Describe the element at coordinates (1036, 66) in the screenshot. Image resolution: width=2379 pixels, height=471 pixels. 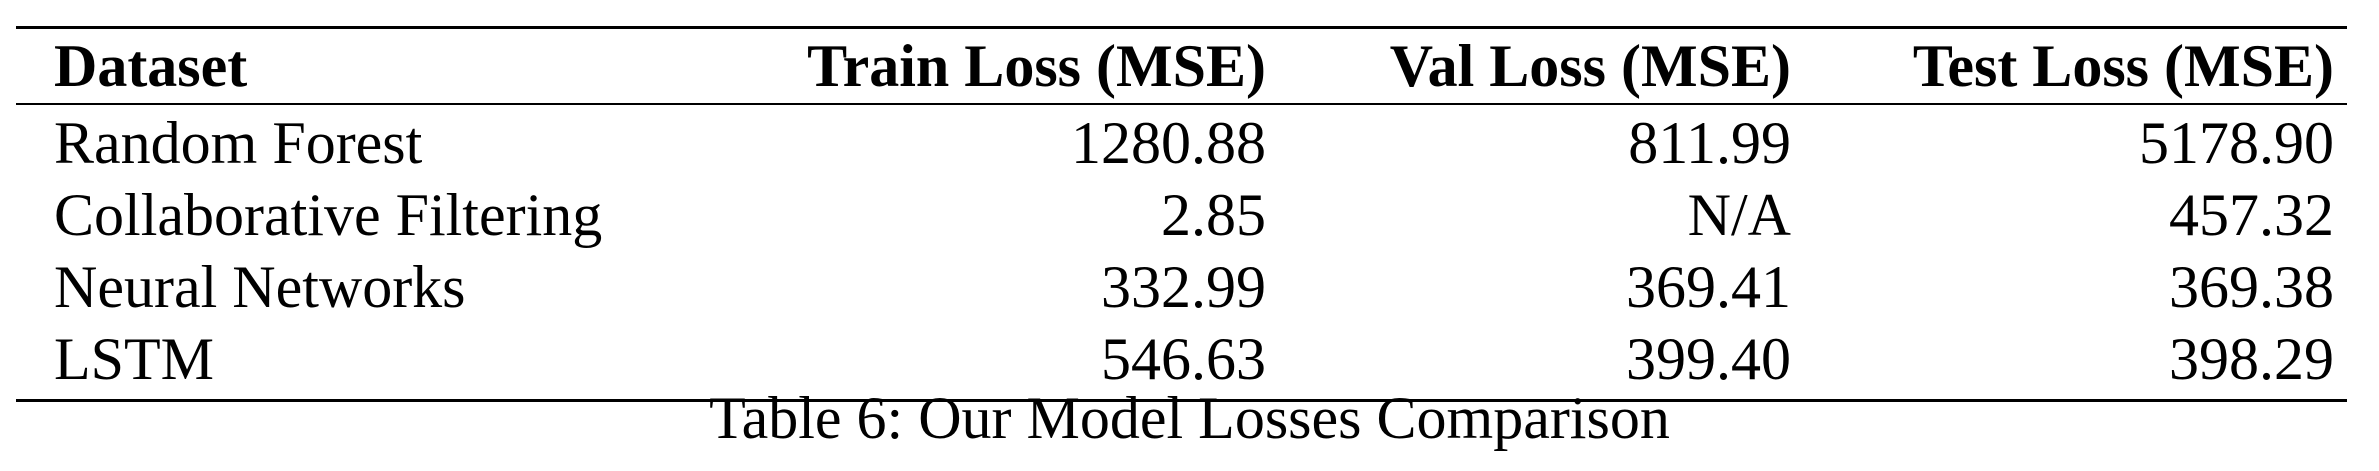
I see `header-train-loss: Train Loss (MSE)` at that location.